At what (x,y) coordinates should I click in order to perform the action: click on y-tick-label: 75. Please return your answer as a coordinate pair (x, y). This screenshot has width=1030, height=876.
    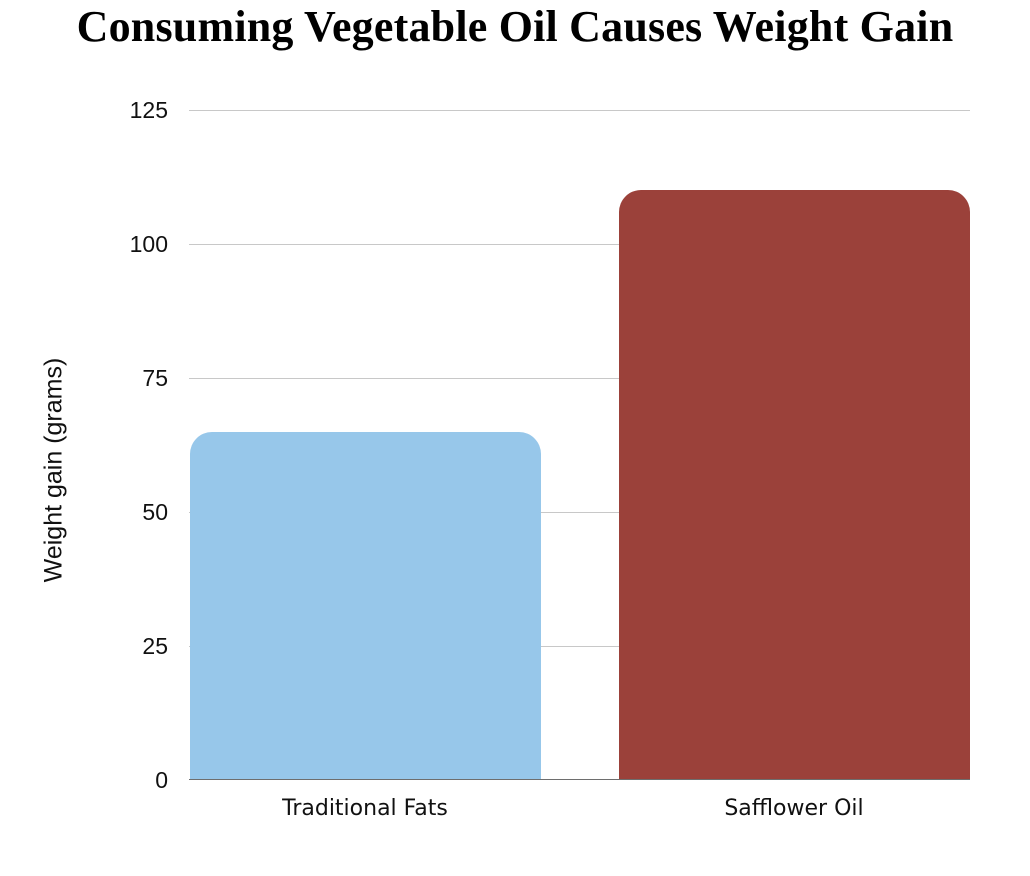
    Looking at the image, I should click on (155, 378).